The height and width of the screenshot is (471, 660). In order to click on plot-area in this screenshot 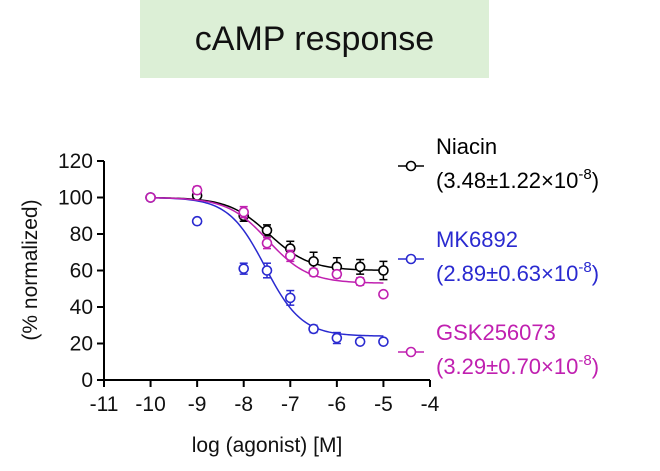, I will do `click(267, 265)`.